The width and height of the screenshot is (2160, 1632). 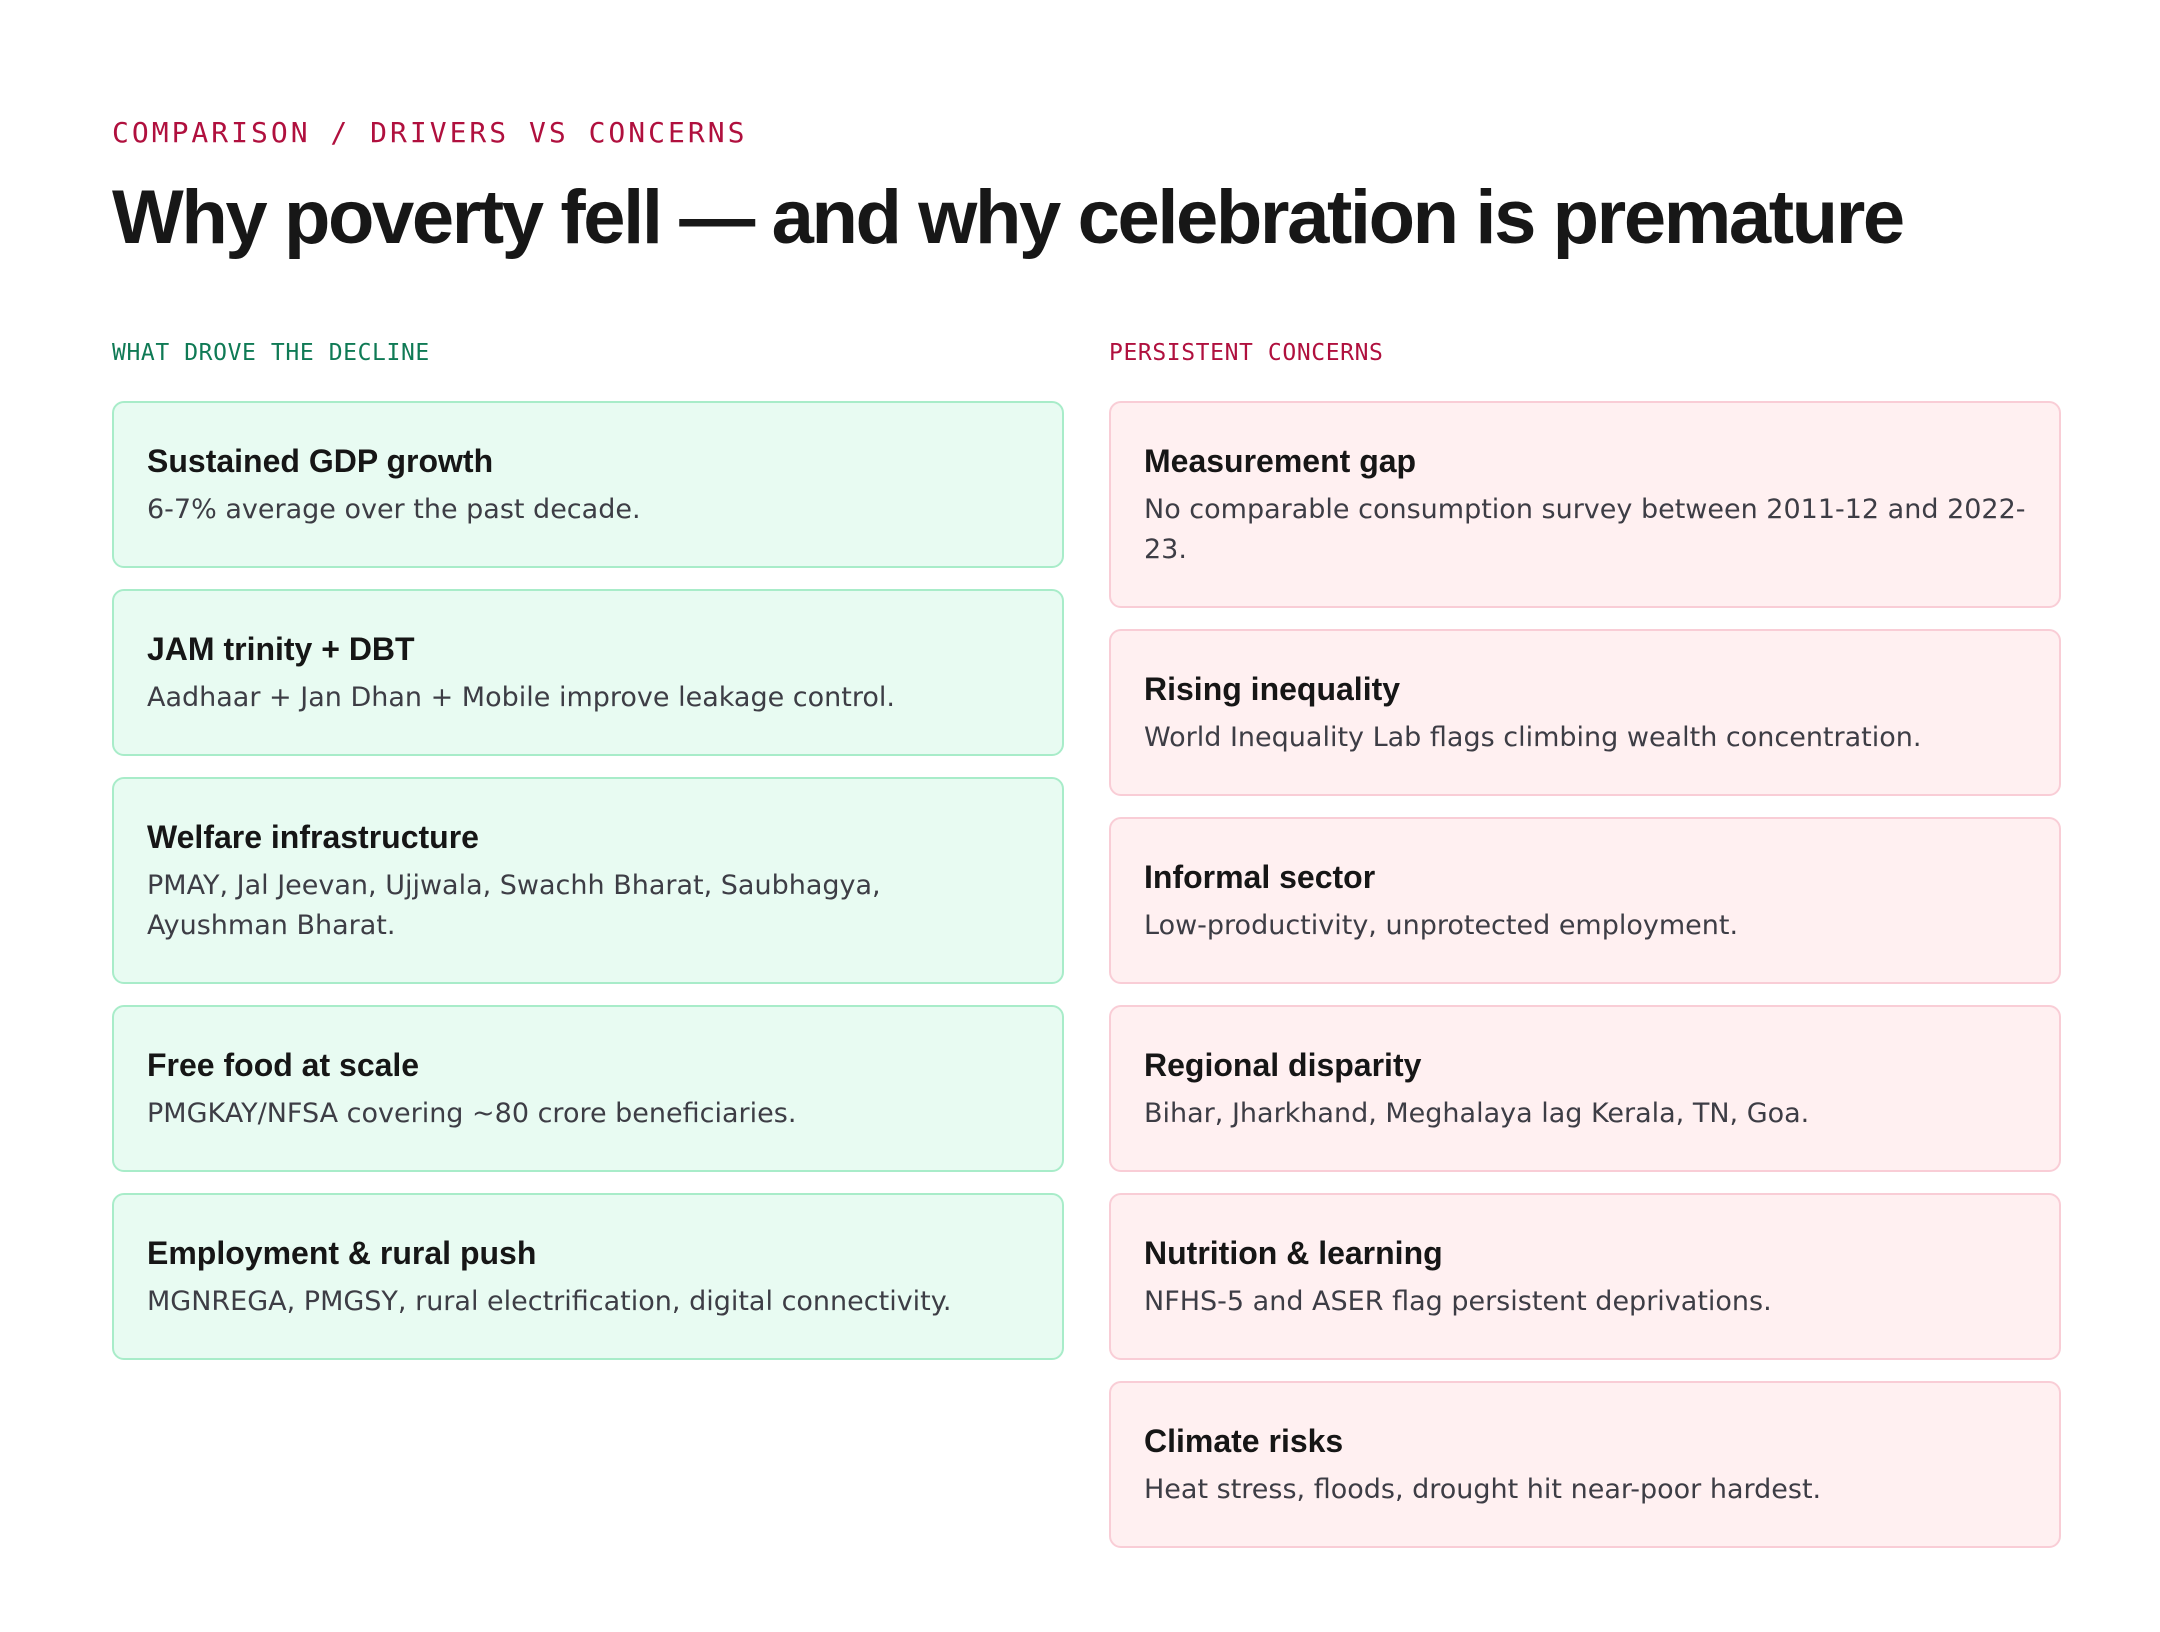 I want to click on concern-card-title: Climate risks, so click(x=1244, y=1441).